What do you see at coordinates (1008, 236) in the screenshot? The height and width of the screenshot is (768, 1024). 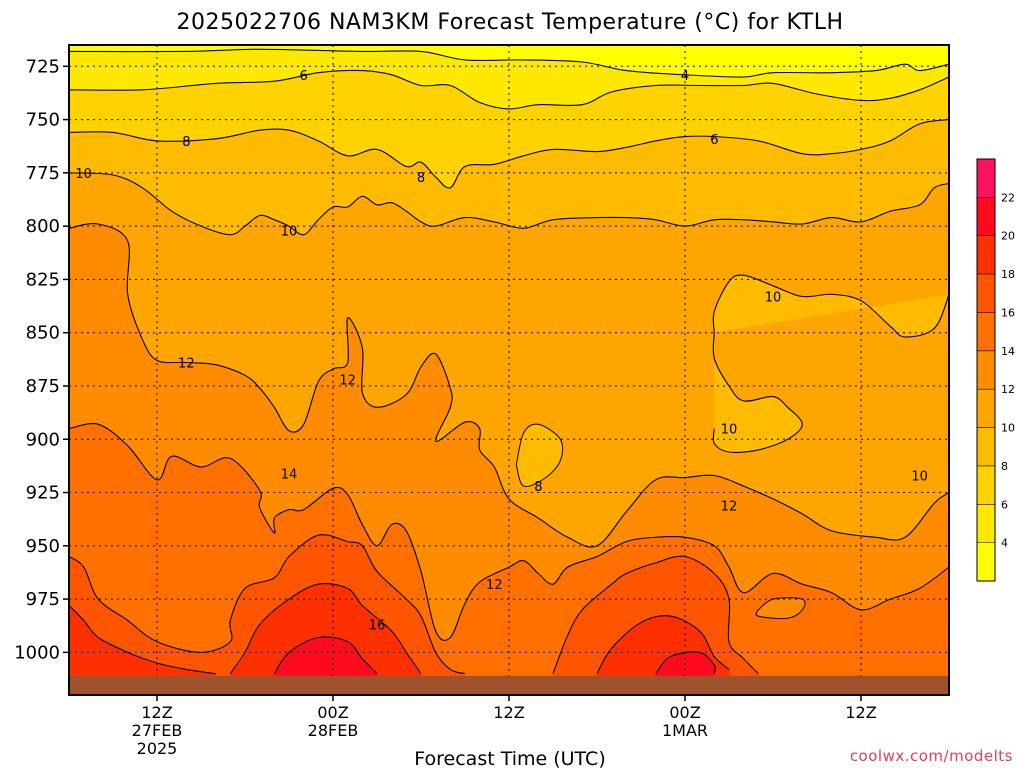 I see `colorbar-label: 20` at bounding box center [1008, 236].